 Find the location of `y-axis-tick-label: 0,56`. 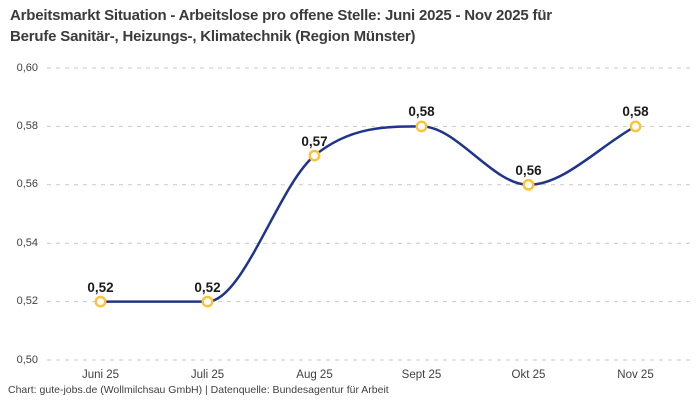

y-axis-tick-label: 0,56 is located at coordinates (27, 184).